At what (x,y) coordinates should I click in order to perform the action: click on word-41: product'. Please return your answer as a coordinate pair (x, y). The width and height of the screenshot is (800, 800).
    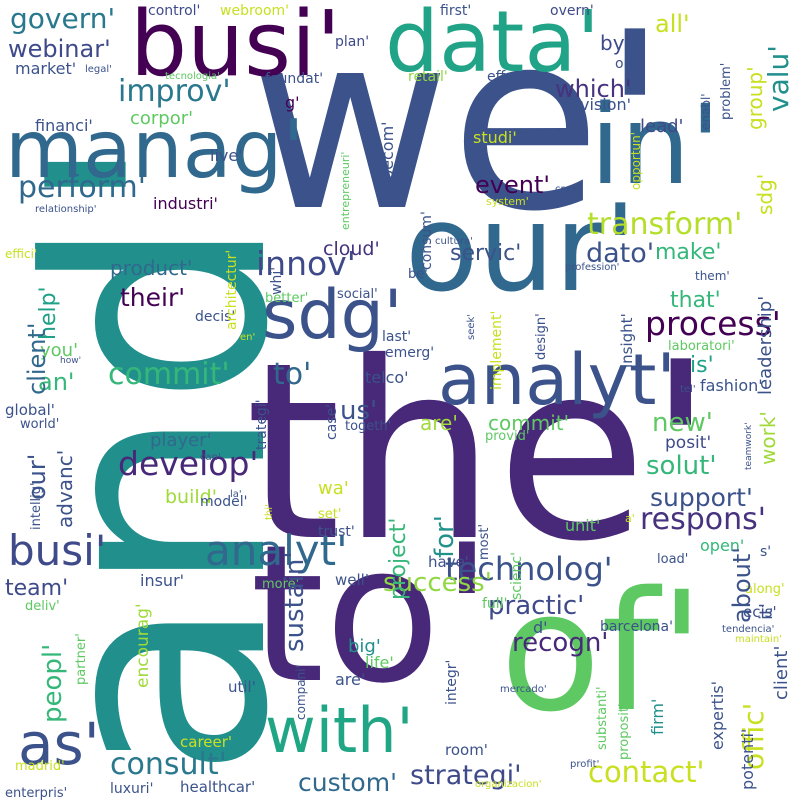
    Looking at the image, I should click on (151, 268).